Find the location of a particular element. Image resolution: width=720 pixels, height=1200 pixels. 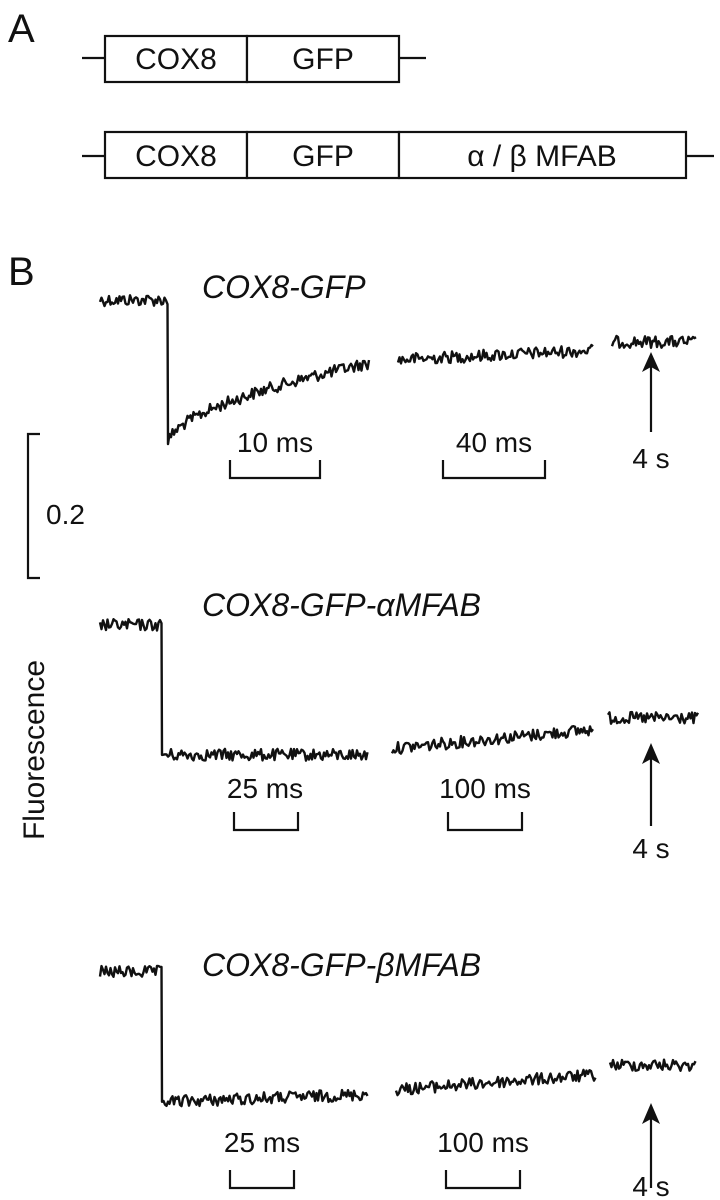

construct-1-cox8-label: COX8 is located at coordinates (176, 59).